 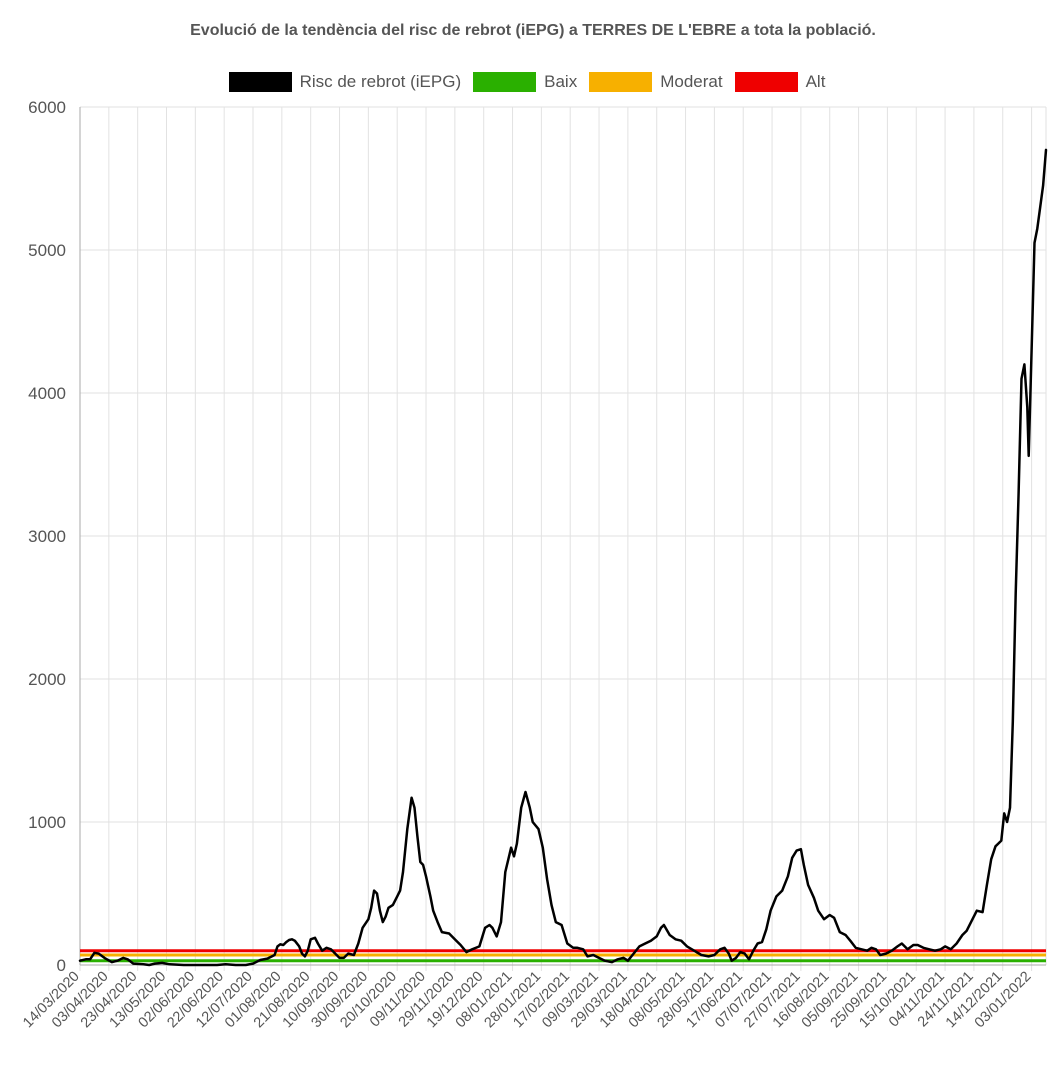 I want to click on chart-legend: Risc de rebrot (iEPG) Baix Moderat Alt, so click(x=527, y=82).